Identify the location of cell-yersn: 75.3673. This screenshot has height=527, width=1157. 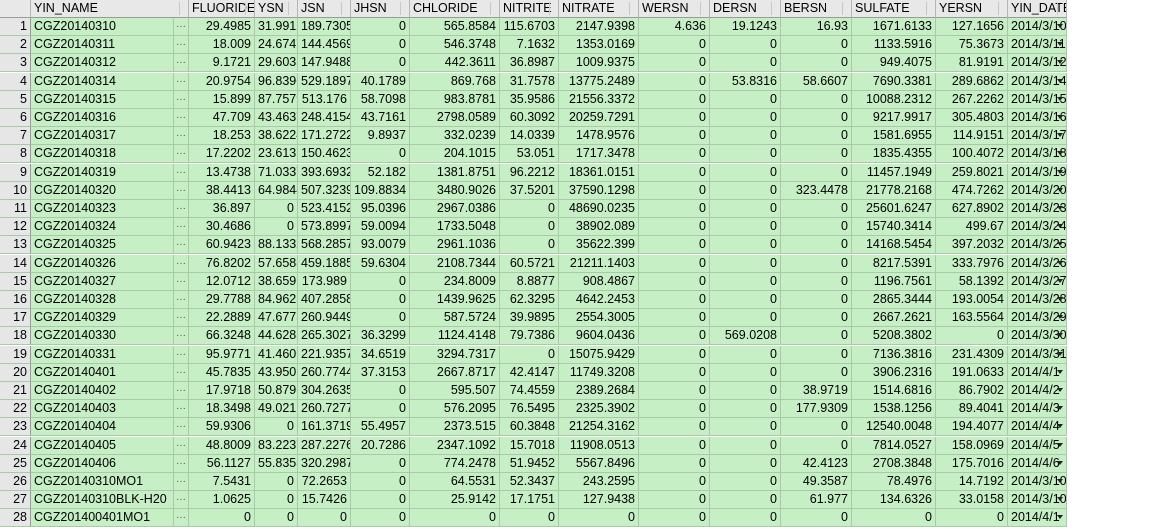
(972, 45).